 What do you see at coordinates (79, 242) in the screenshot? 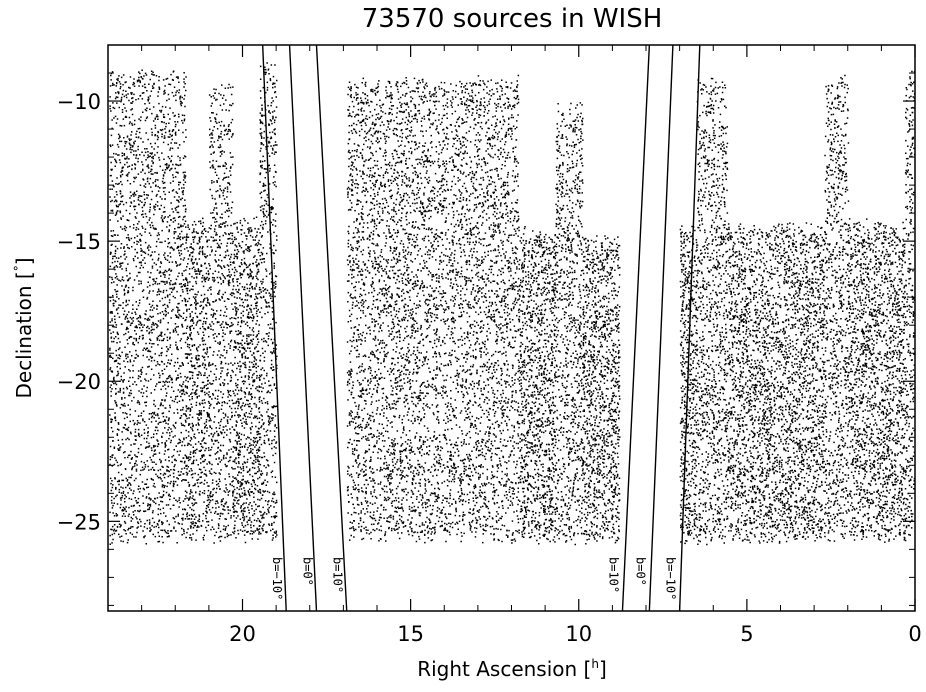
I see `y-tick-label: −15` at bounding box center [79, 242].